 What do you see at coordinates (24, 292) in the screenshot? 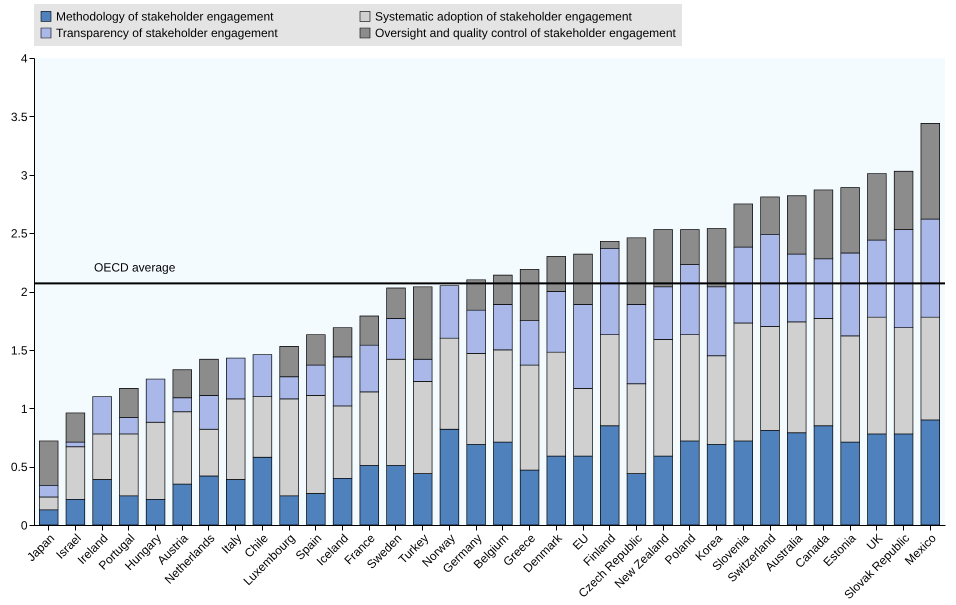
I see `y-tick-label: 2` at bounding box center [24, 292].